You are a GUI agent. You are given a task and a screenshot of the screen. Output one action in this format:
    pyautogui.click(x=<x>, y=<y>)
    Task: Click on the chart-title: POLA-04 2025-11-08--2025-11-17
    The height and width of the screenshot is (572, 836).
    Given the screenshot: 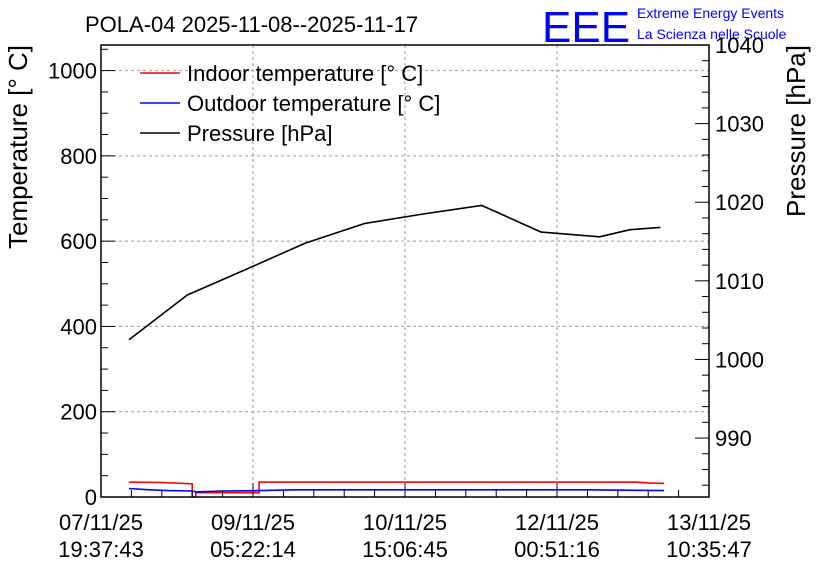 What is the action you would take?
    pyautogui.click(x=251, y=24)
    